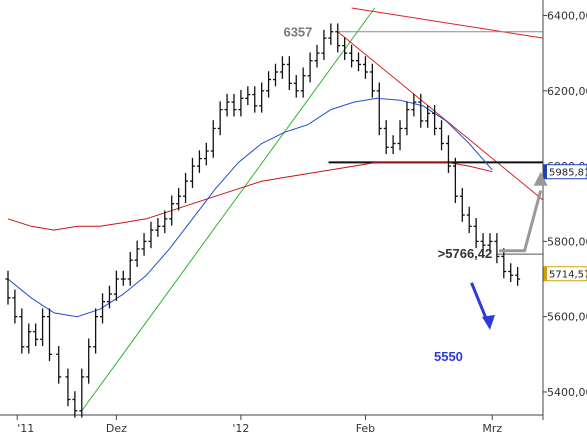 This screenshot has width=587, height=437. I want to click on ma-long-line, so click(250, 196).